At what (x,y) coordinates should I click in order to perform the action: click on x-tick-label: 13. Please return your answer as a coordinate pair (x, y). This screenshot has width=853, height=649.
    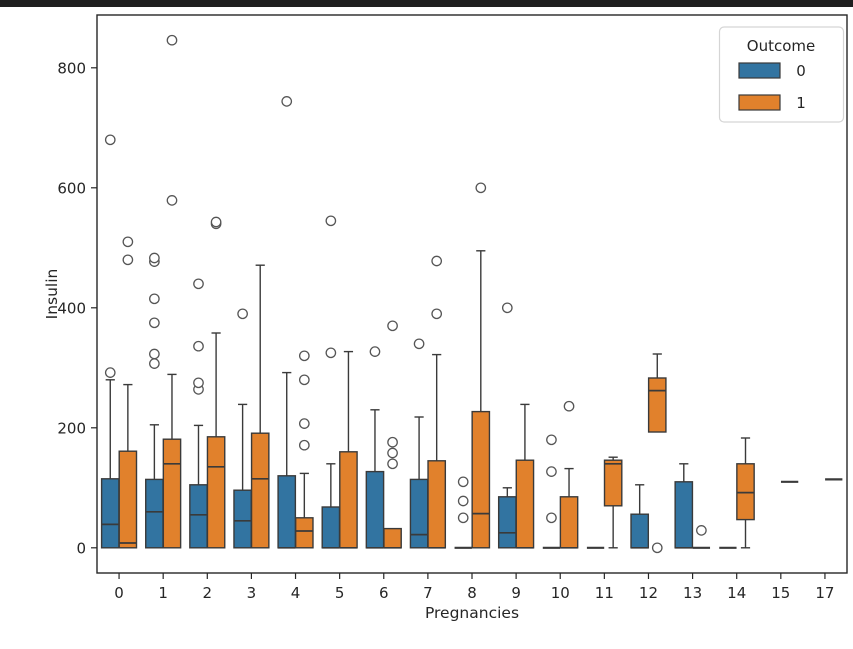
    Looking at the image, I should click on (692, 593).